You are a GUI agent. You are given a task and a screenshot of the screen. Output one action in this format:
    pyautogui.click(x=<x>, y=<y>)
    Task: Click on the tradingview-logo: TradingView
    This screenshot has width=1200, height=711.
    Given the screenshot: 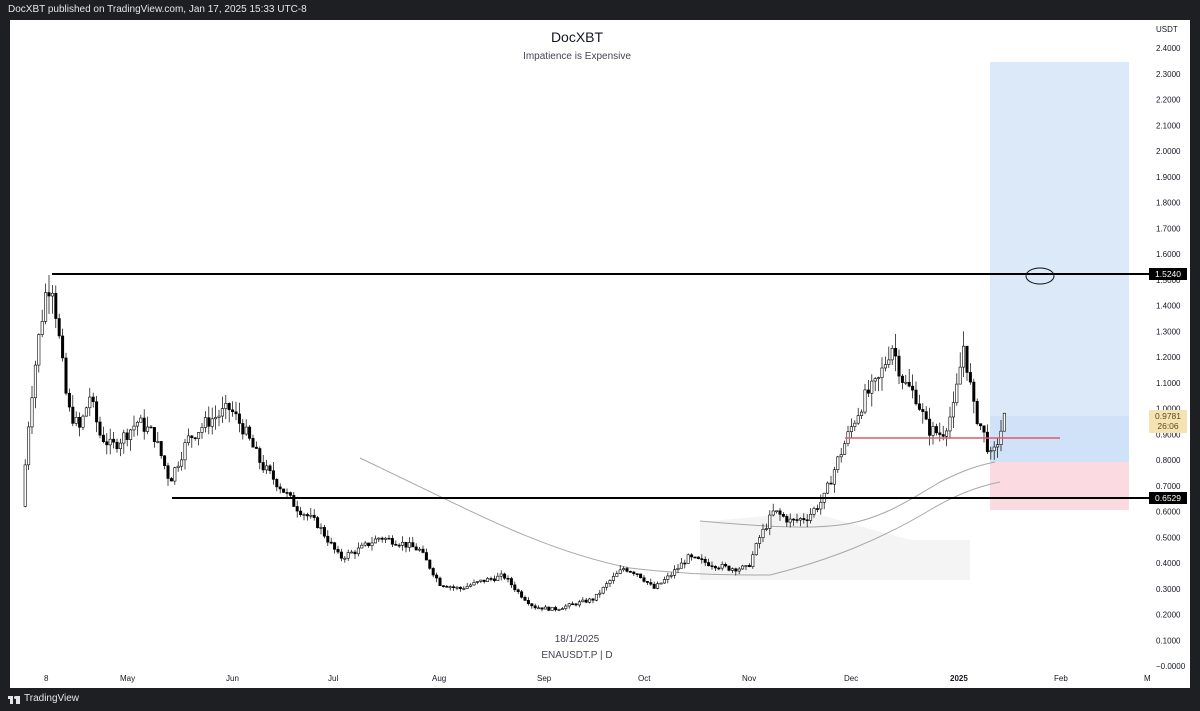 What is the action you would take?
    pyautogui.click(x=43, y=698)
    